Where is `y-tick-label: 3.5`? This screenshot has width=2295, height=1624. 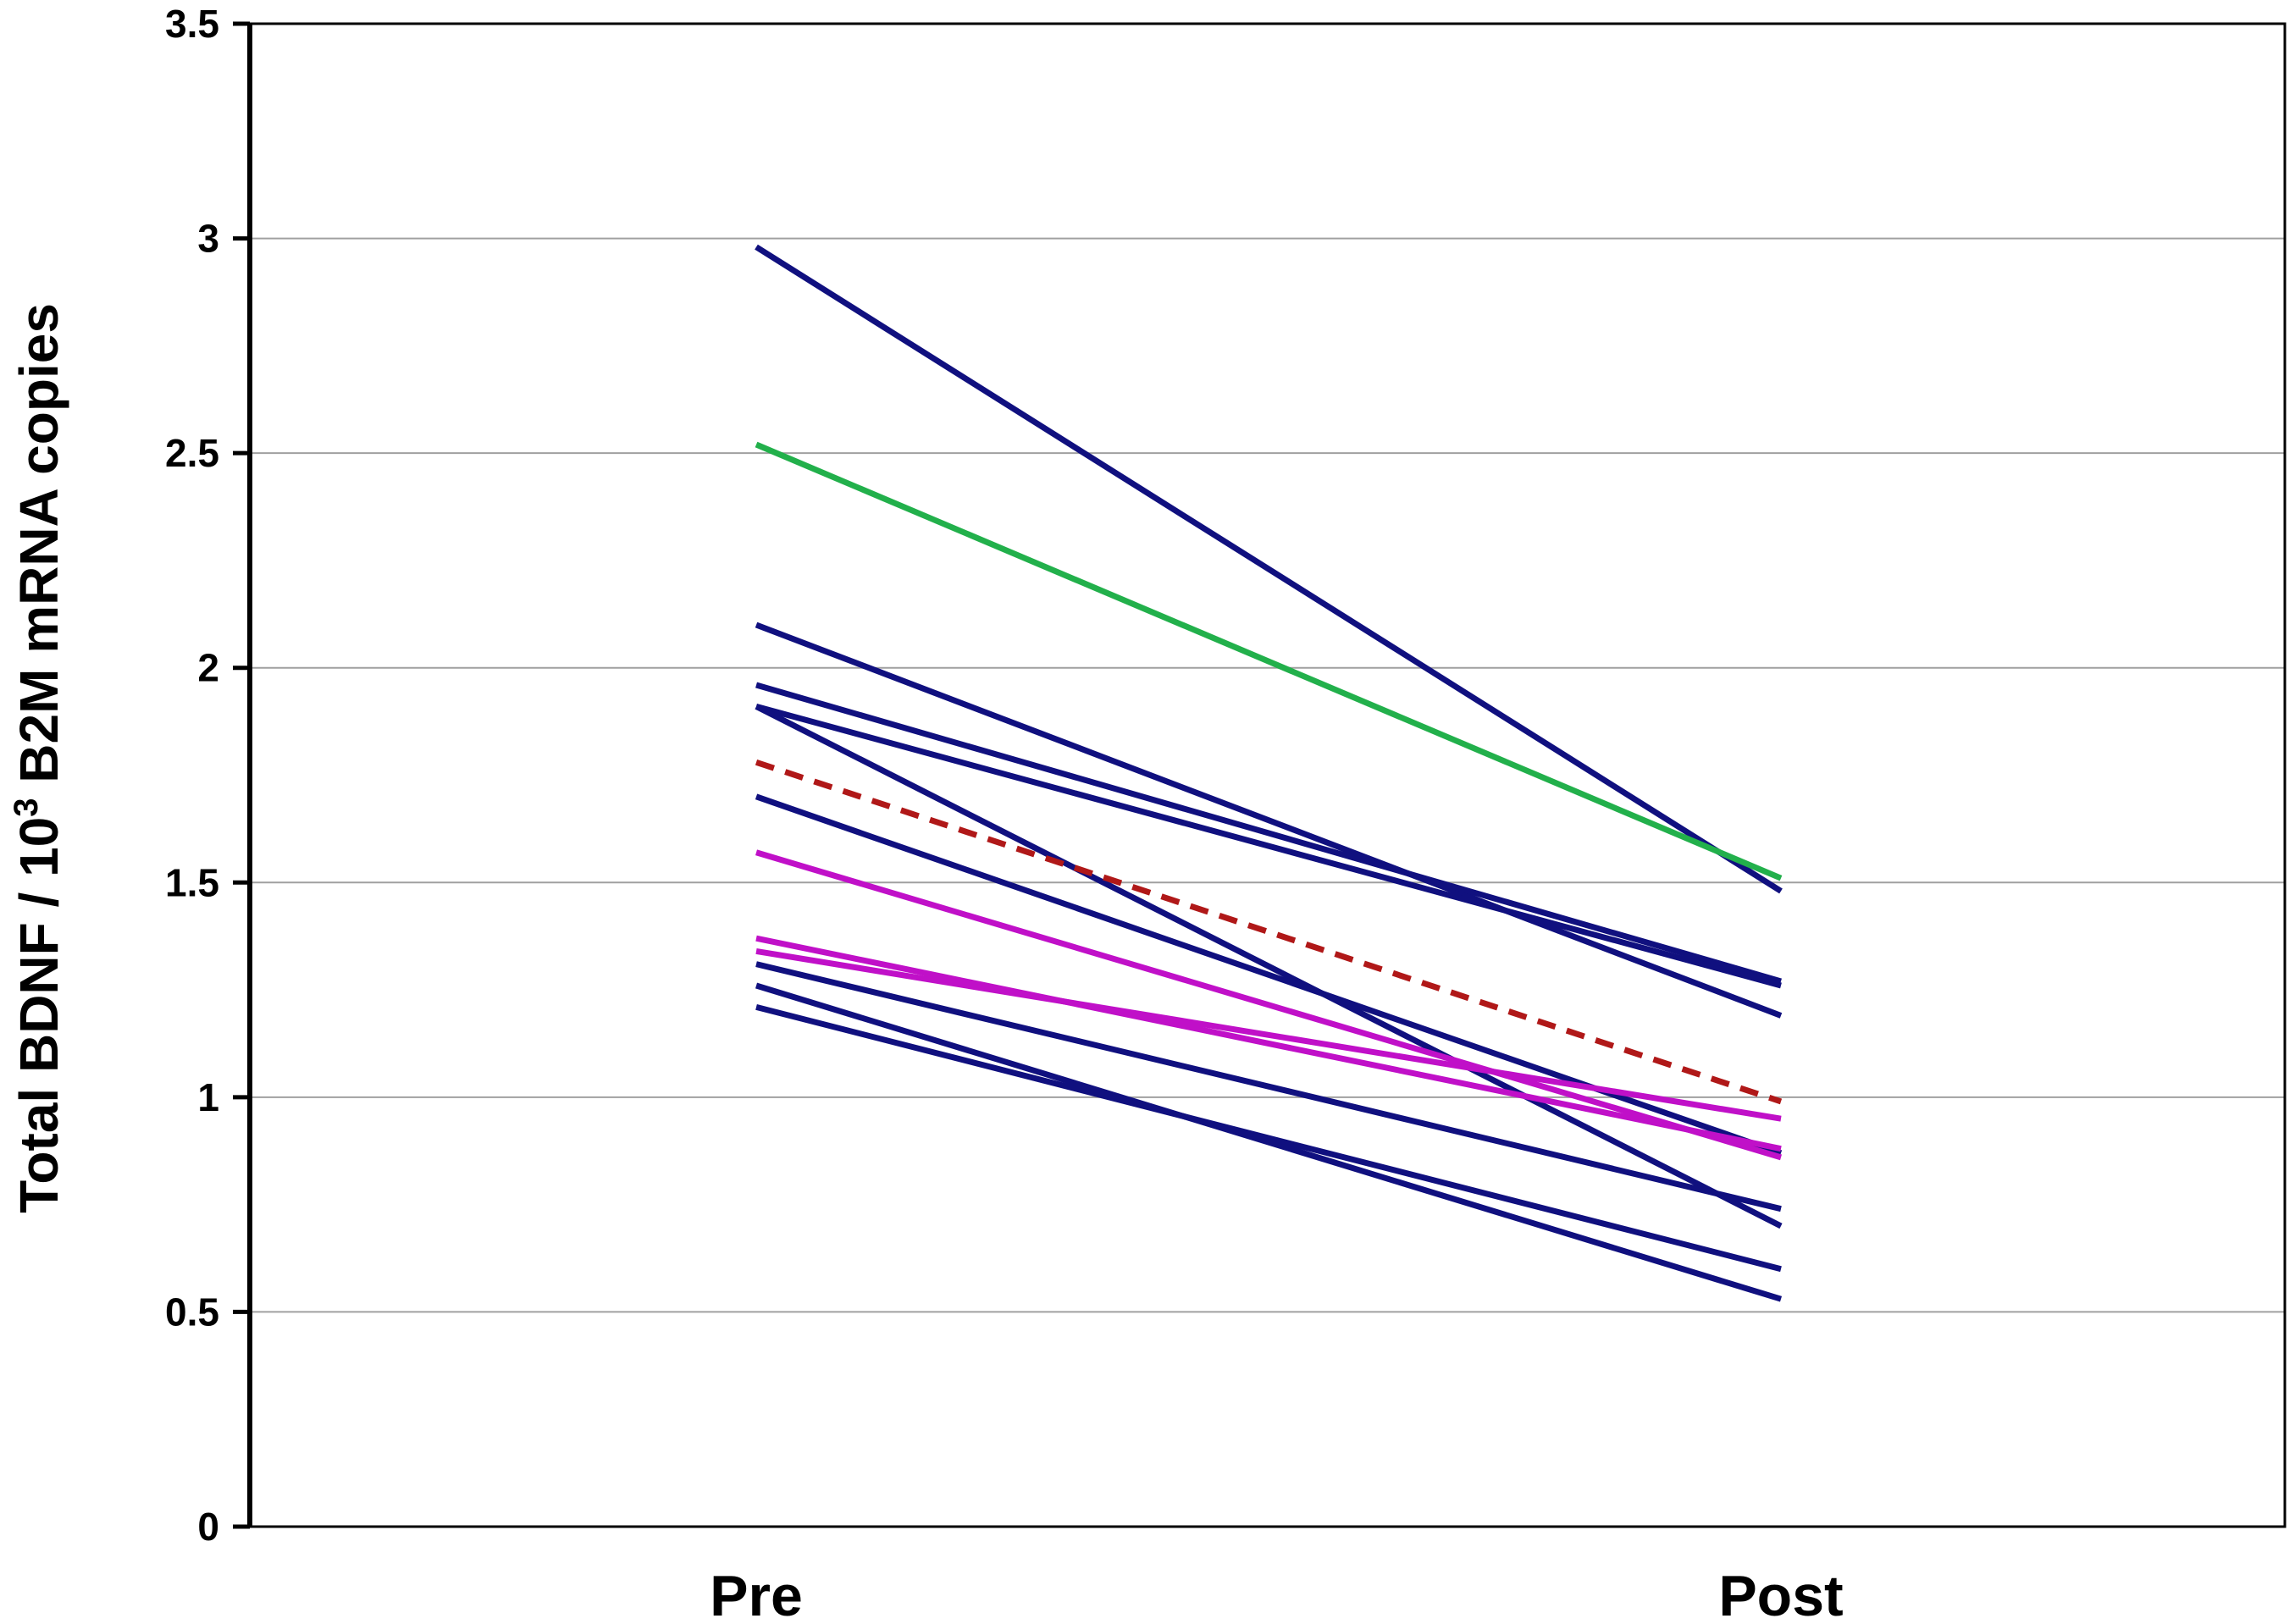
y-tick-label: 3.5 is located at coordinates (192, 24).